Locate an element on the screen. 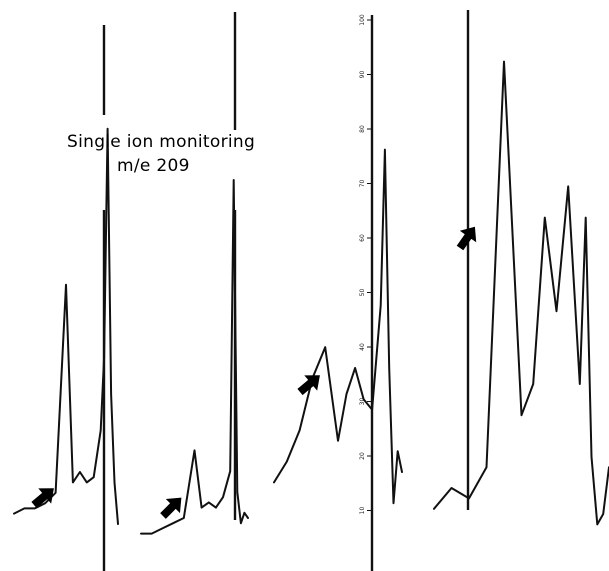  scale-tick-label: 70 is located at coordinates (362, 184).